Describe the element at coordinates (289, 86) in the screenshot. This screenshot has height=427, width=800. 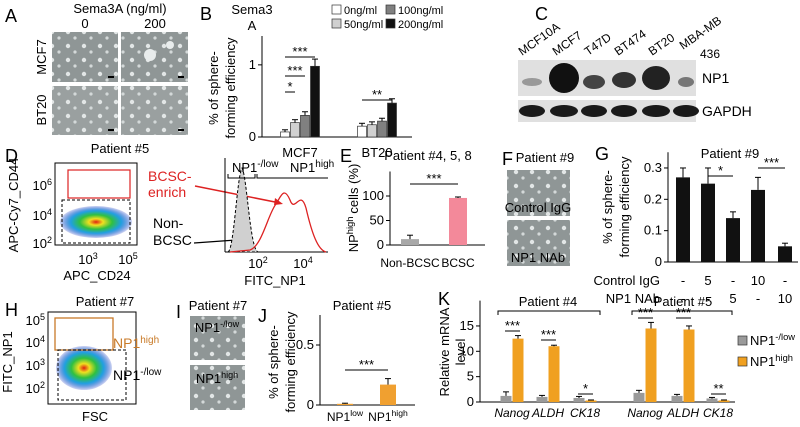
I see `significance-label: *` at that location.